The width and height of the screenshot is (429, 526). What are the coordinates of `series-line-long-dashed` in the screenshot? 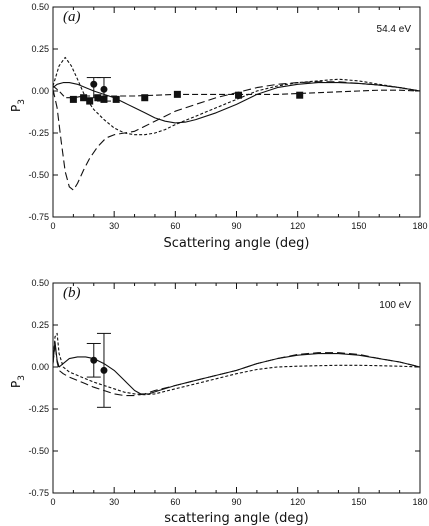 It's located at (236, 369).